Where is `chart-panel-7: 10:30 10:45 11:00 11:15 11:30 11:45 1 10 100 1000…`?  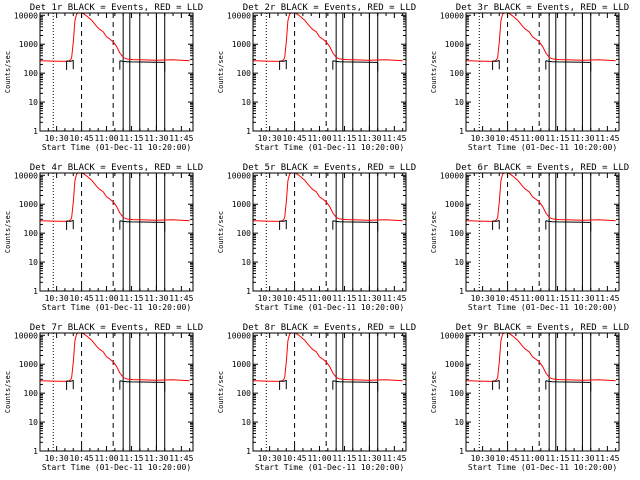
chart-panel-7: 10:30 10:45 11:00 11:15 11:30 11:45 1 10 100 1000… is located at coordinates (103, 397).